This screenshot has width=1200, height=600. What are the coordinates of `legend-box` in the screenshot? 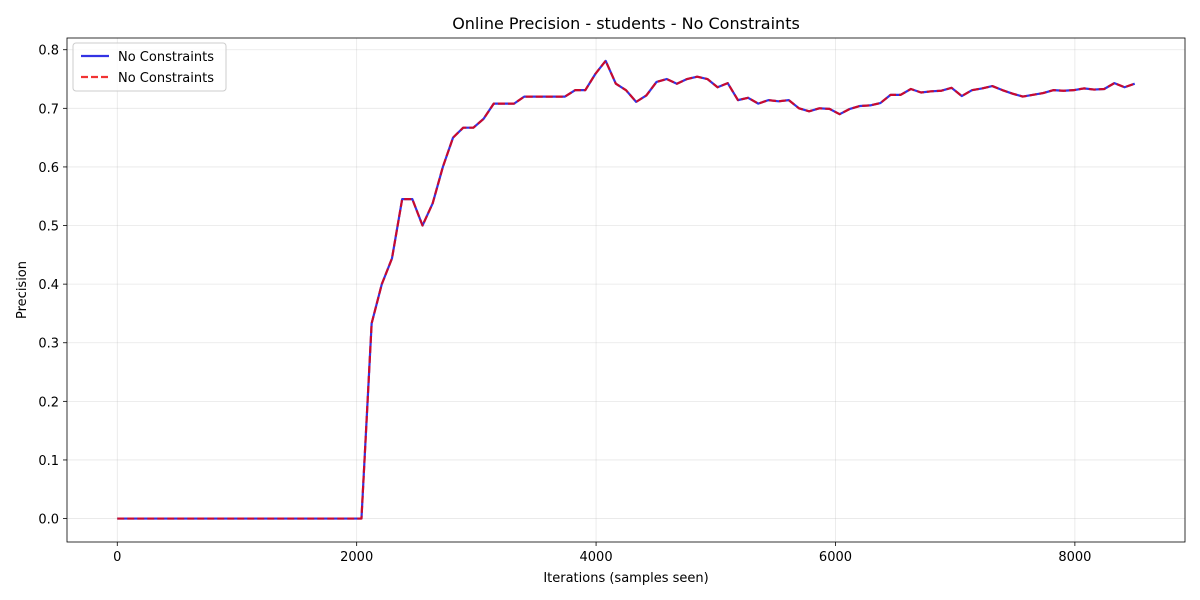 It's located at (149, 67).